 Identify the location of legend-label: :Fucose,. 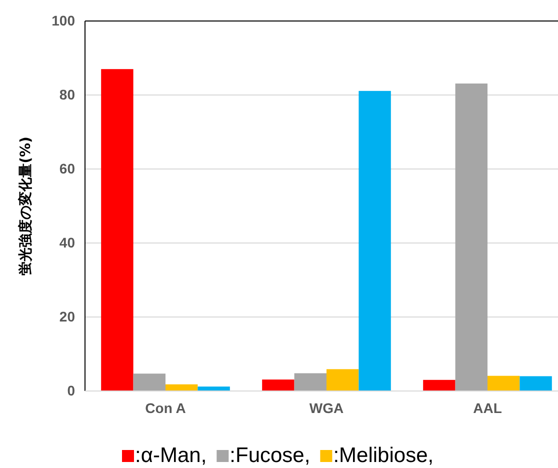
(270, 455).